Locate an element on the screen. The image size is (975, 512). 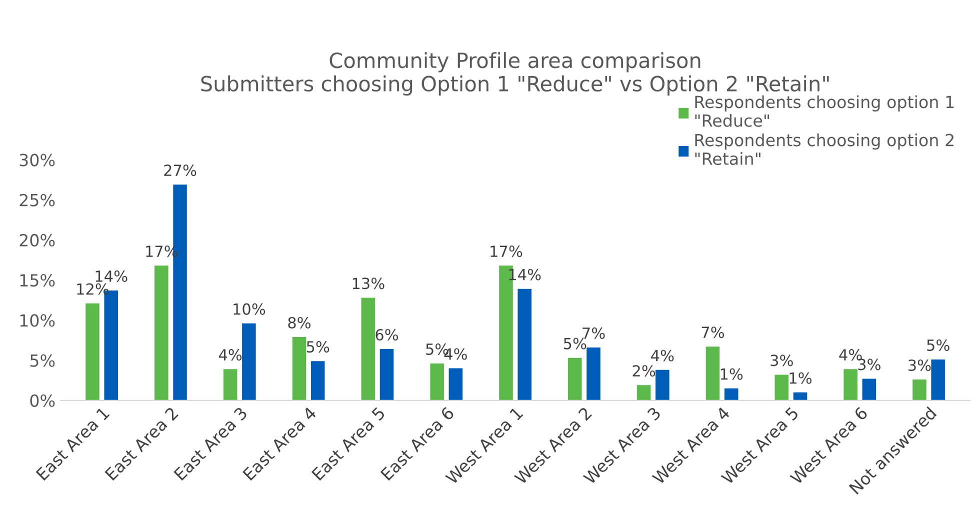
y-tick-label: 0% is located at coordinates (42, 400).